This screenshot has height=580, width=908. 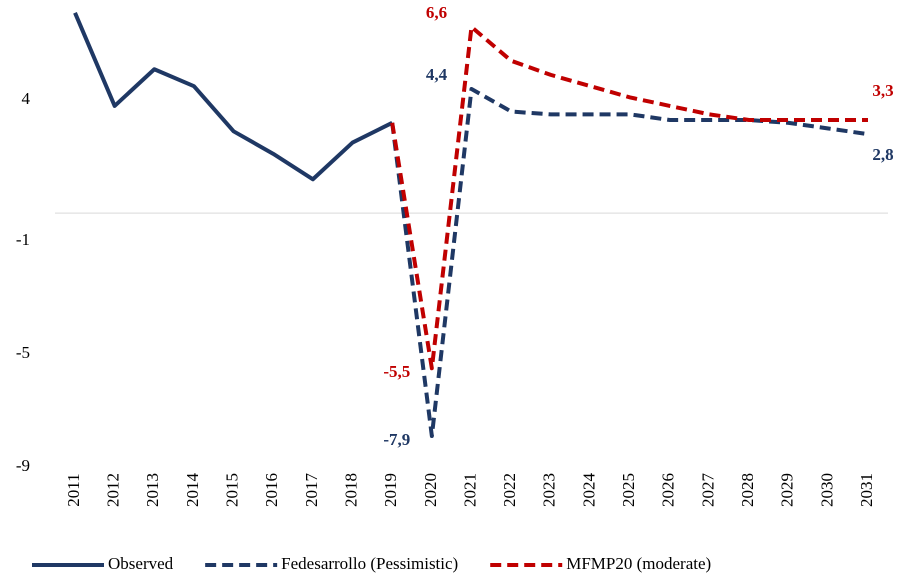 I want to click on y-tick-label: 4, so click(x=26, y=98).